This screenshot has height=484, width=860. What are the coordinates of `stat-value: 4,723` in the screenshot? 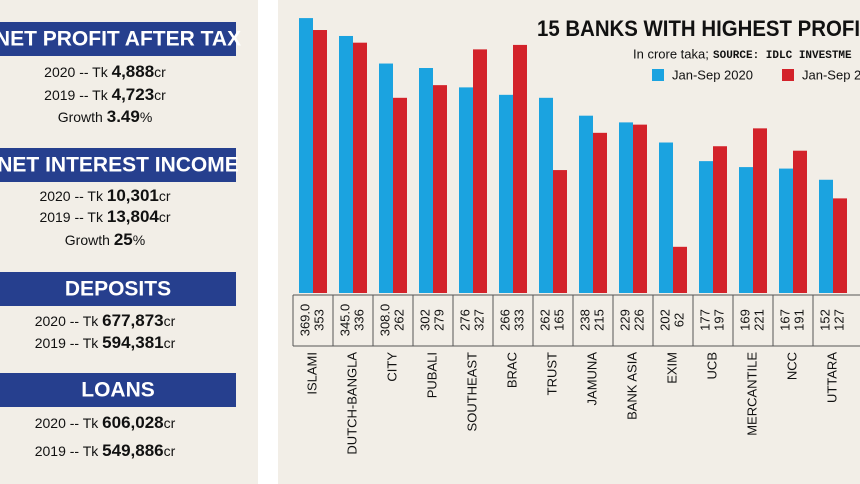 It's located at (133, 94).